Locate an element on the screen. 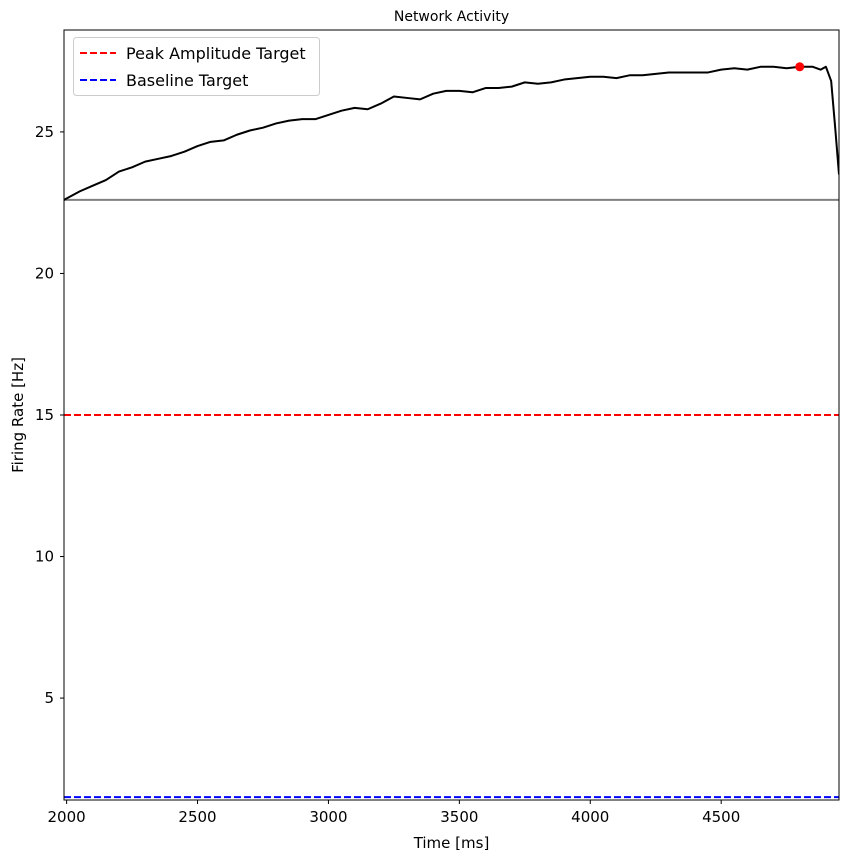  y-tick-label: 5 is located at coordinates (49, 698).